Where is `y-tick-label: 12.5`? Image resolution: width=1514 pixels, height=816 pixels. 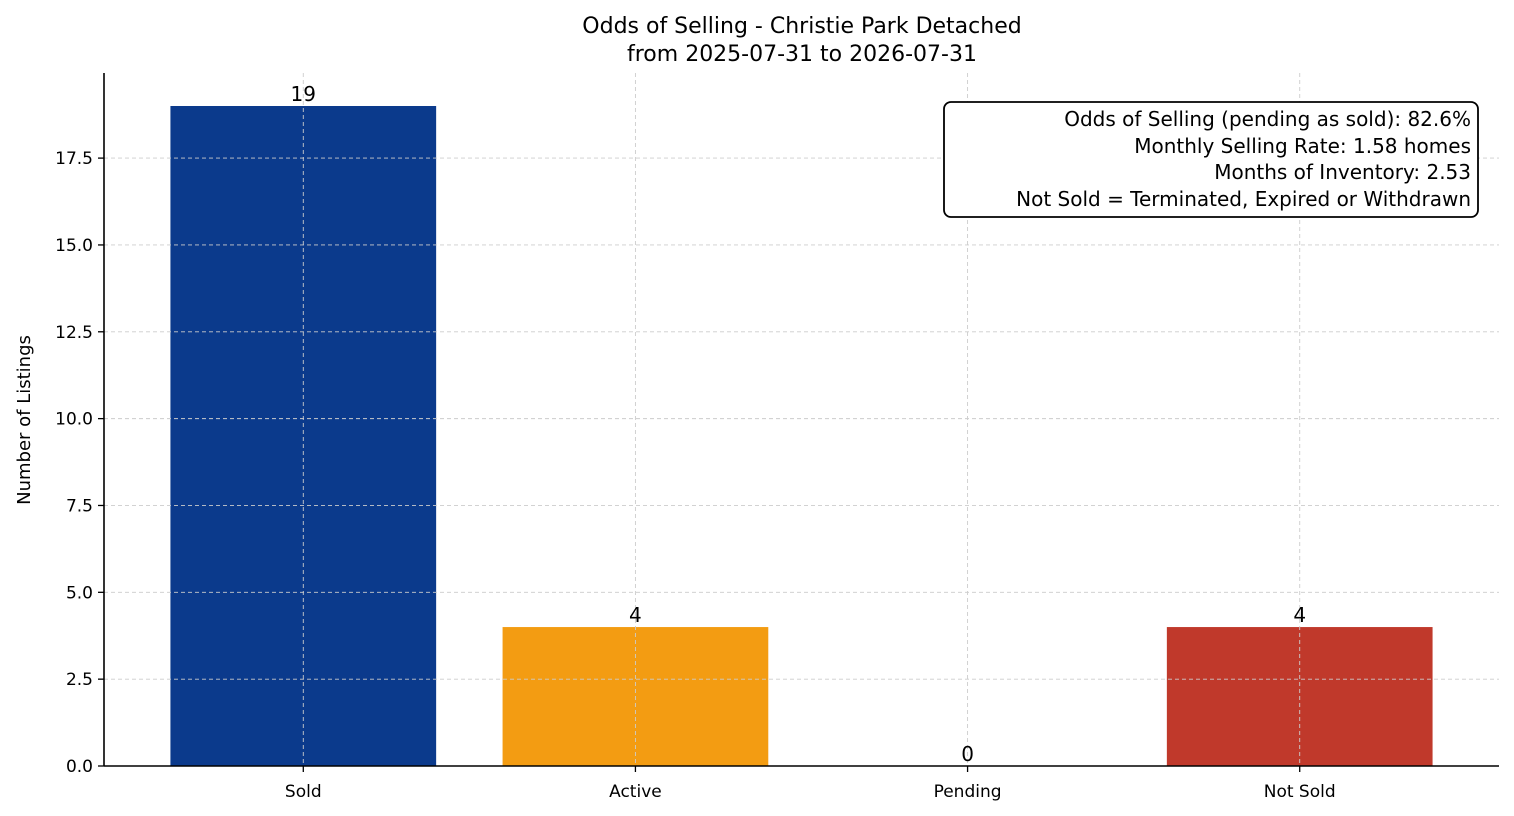 y-tick-label: 12.5 is located at coordinates (74, 333).